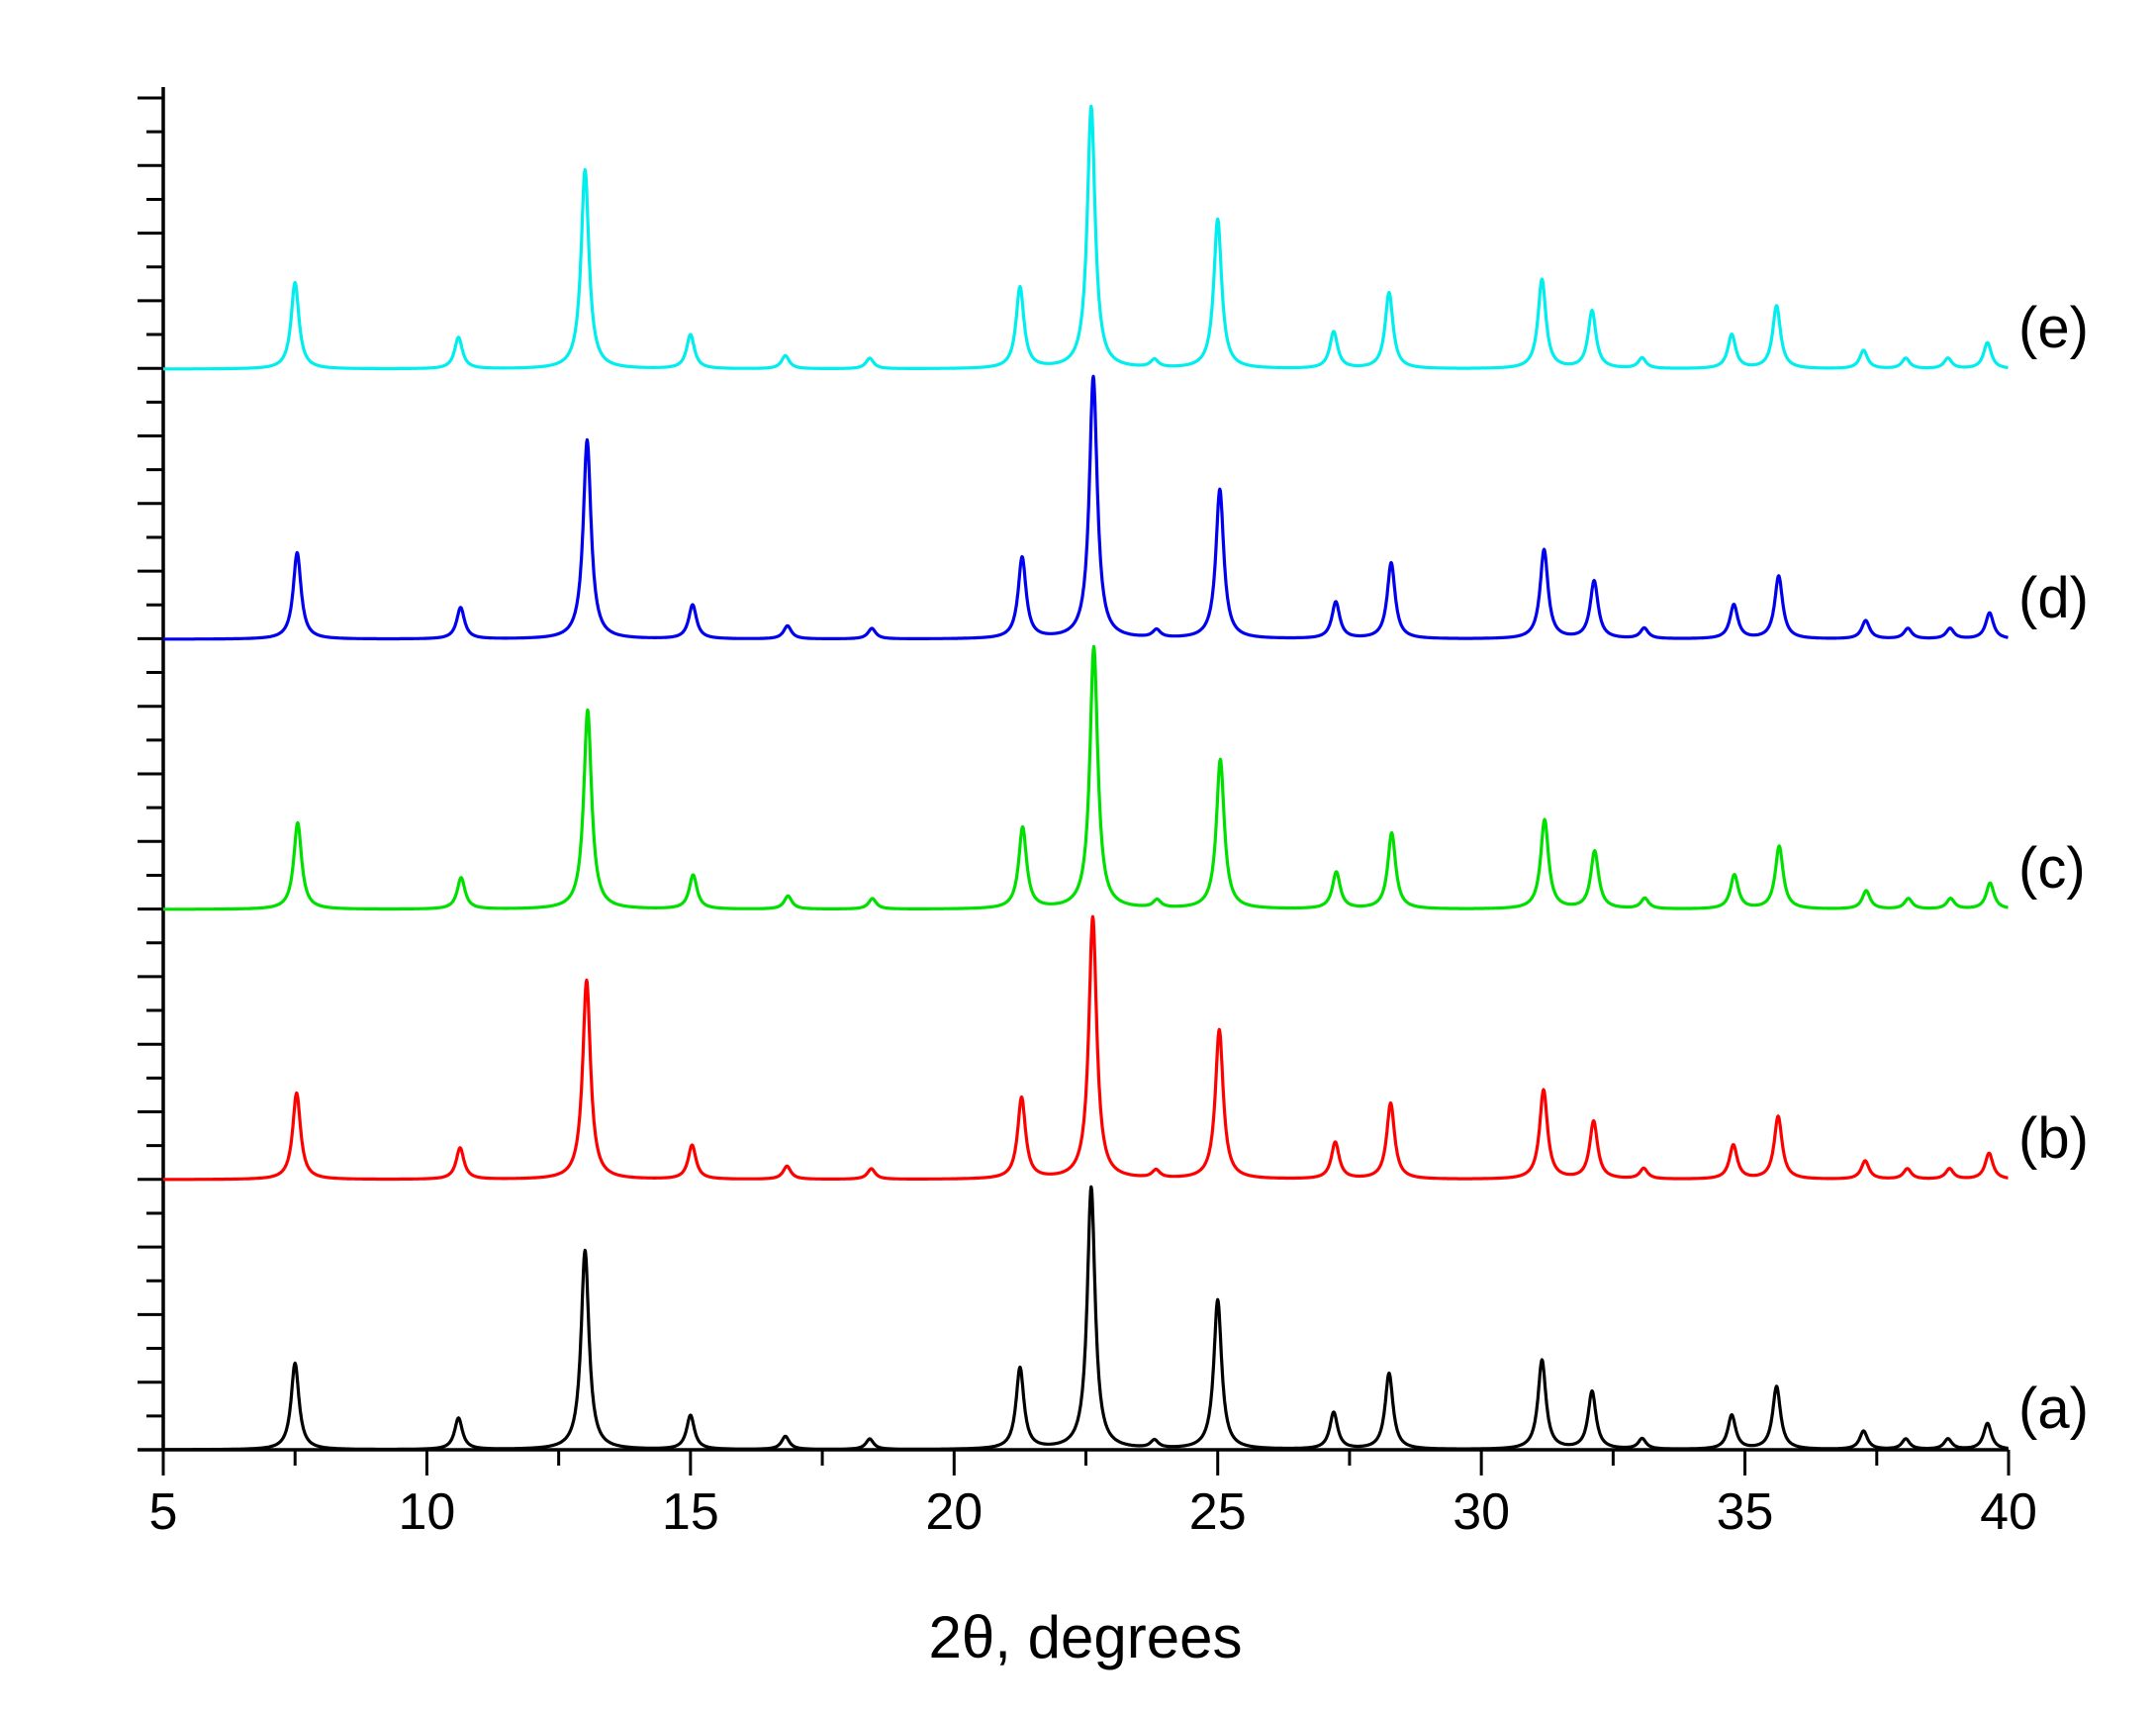 Image resolution: width=2156 pixels, height=1713 pixels. Describe the element at coordinates (954, 1512) in the screenshot. I see `x-tick-label: 20` at that location.